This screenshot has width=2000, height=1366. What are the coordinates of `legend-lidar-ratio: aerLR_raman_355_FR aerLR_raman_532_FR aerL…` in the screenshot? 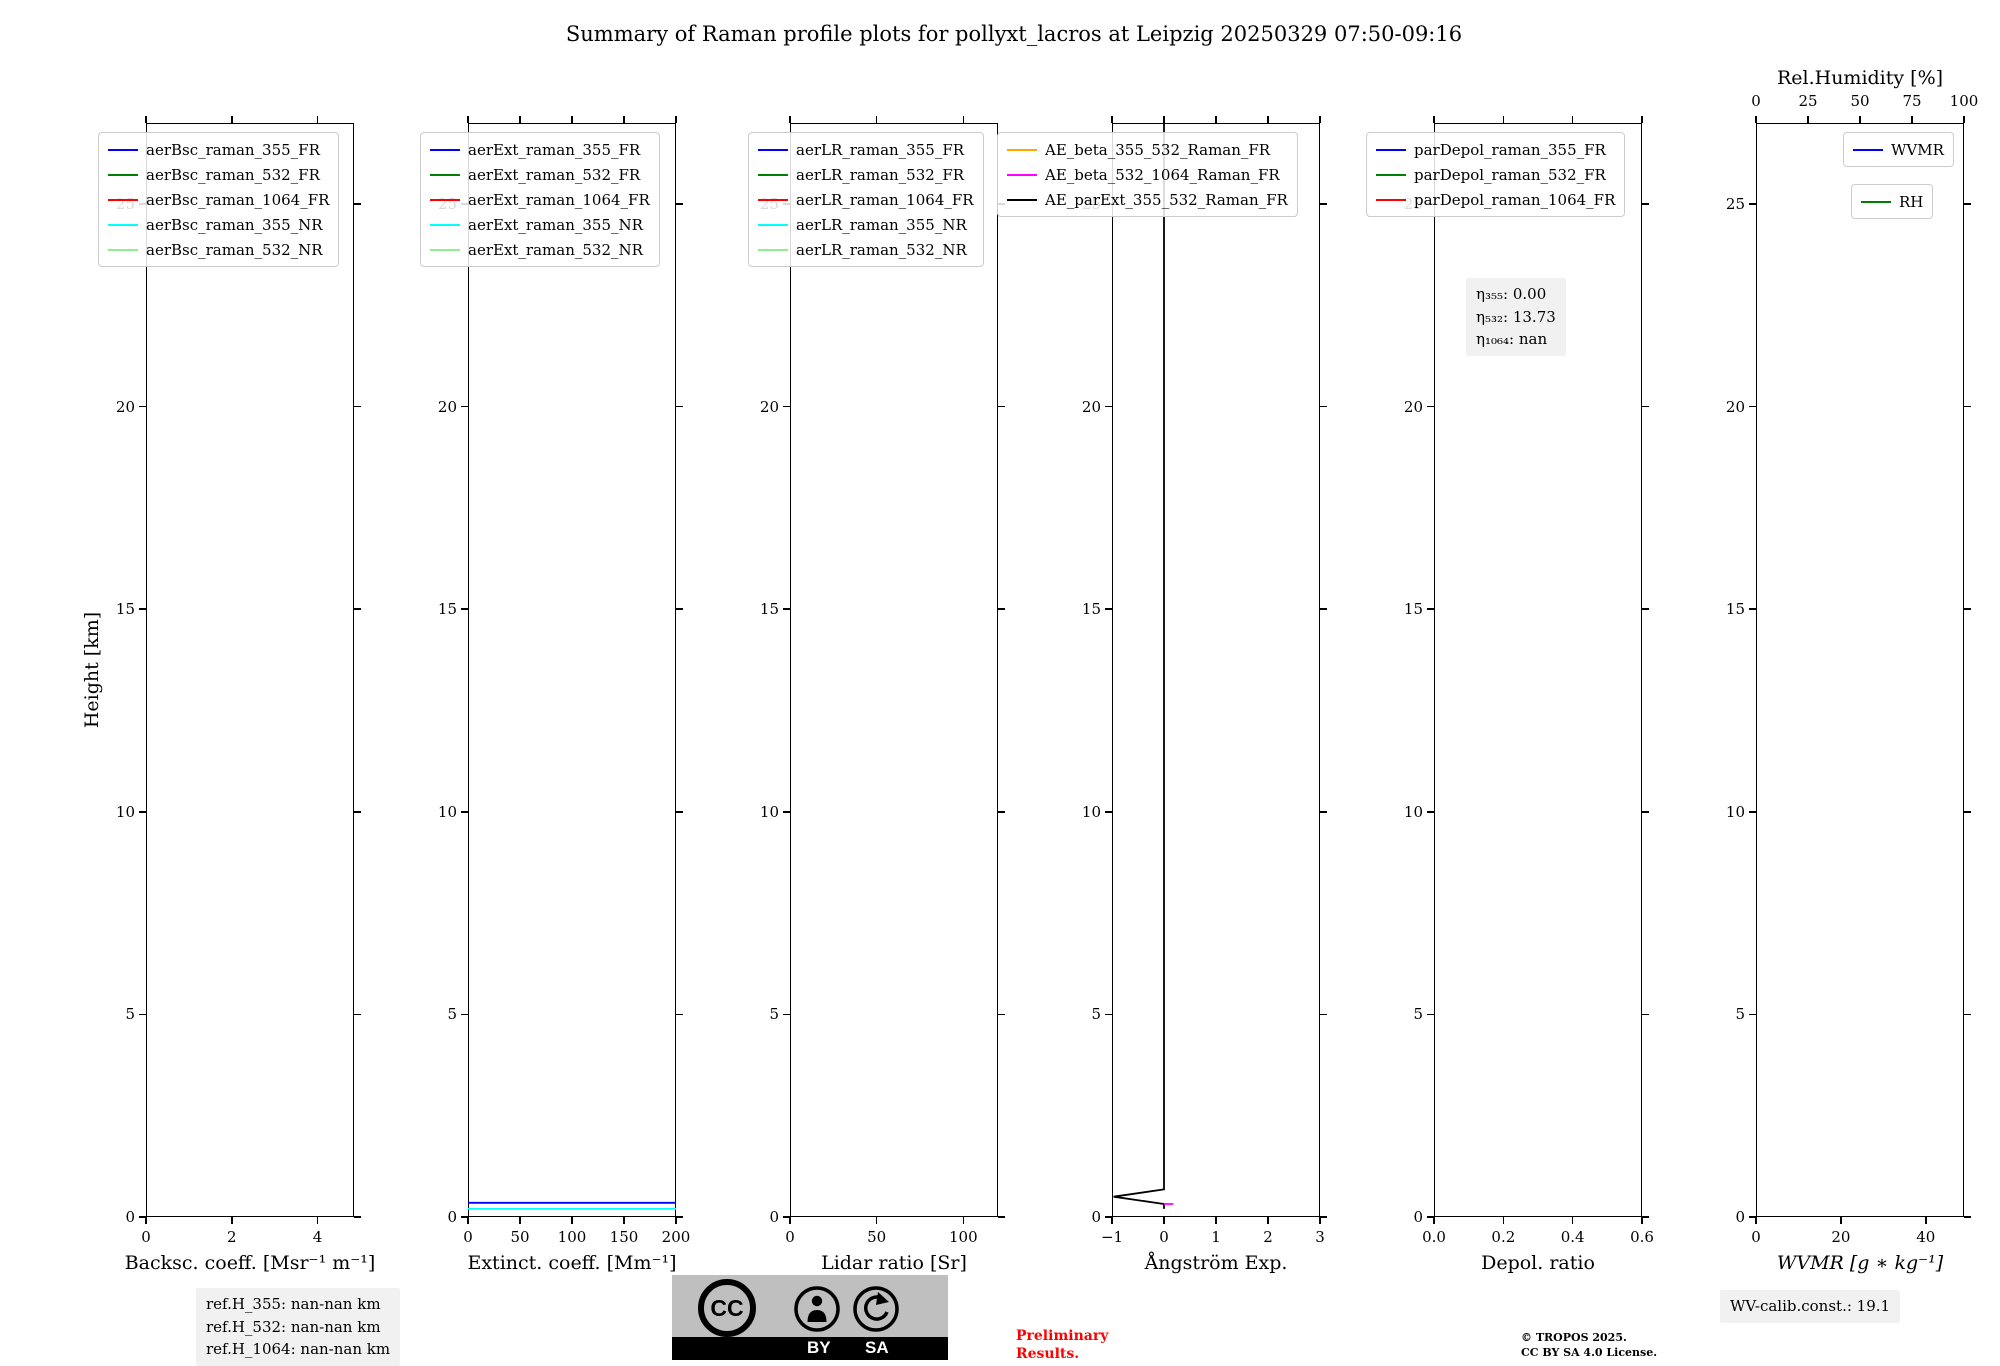 It's located at (866, 199).